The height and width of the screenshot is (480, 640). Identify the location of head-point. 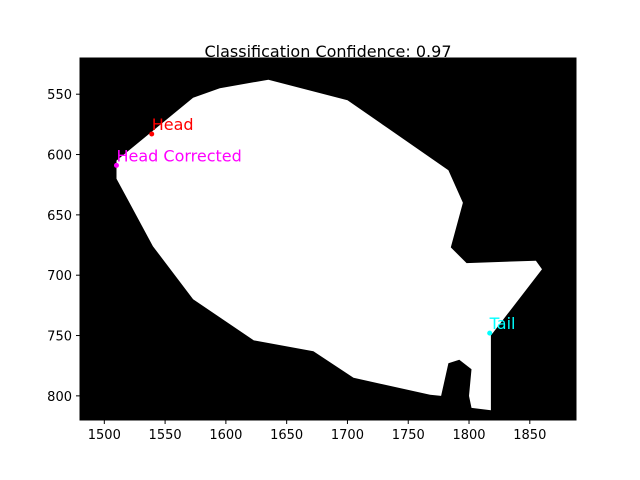
(152, 134).